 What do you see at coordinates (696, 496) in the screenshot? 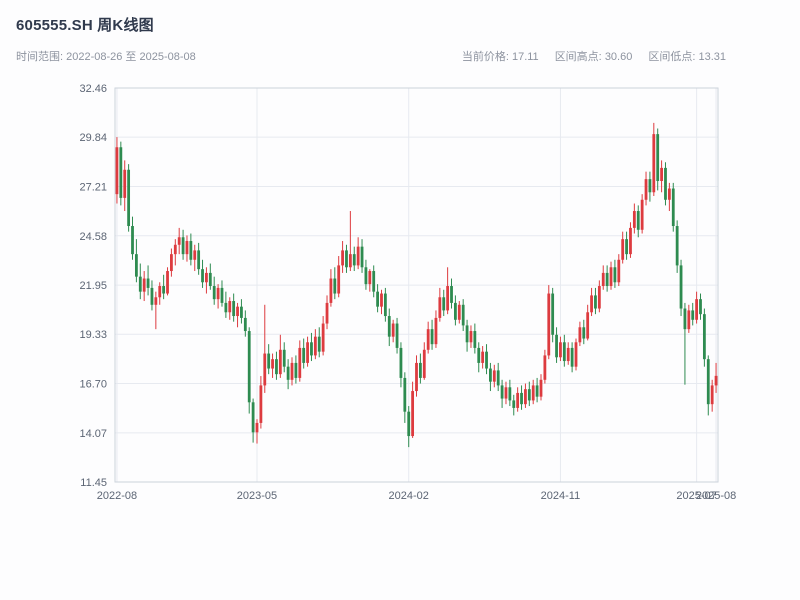
I see `x-tick-label: 2025-07` at bounding box center [696, 496].